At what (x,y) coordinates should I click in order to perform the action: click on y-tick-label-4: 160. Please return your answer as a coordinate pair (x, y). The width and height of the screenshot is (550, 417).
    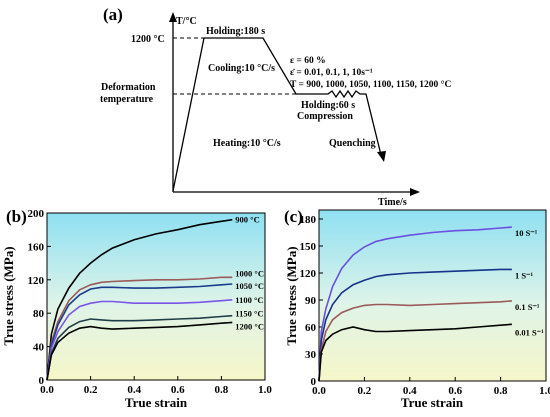
    Looking at the image, I should click on (36, 247).